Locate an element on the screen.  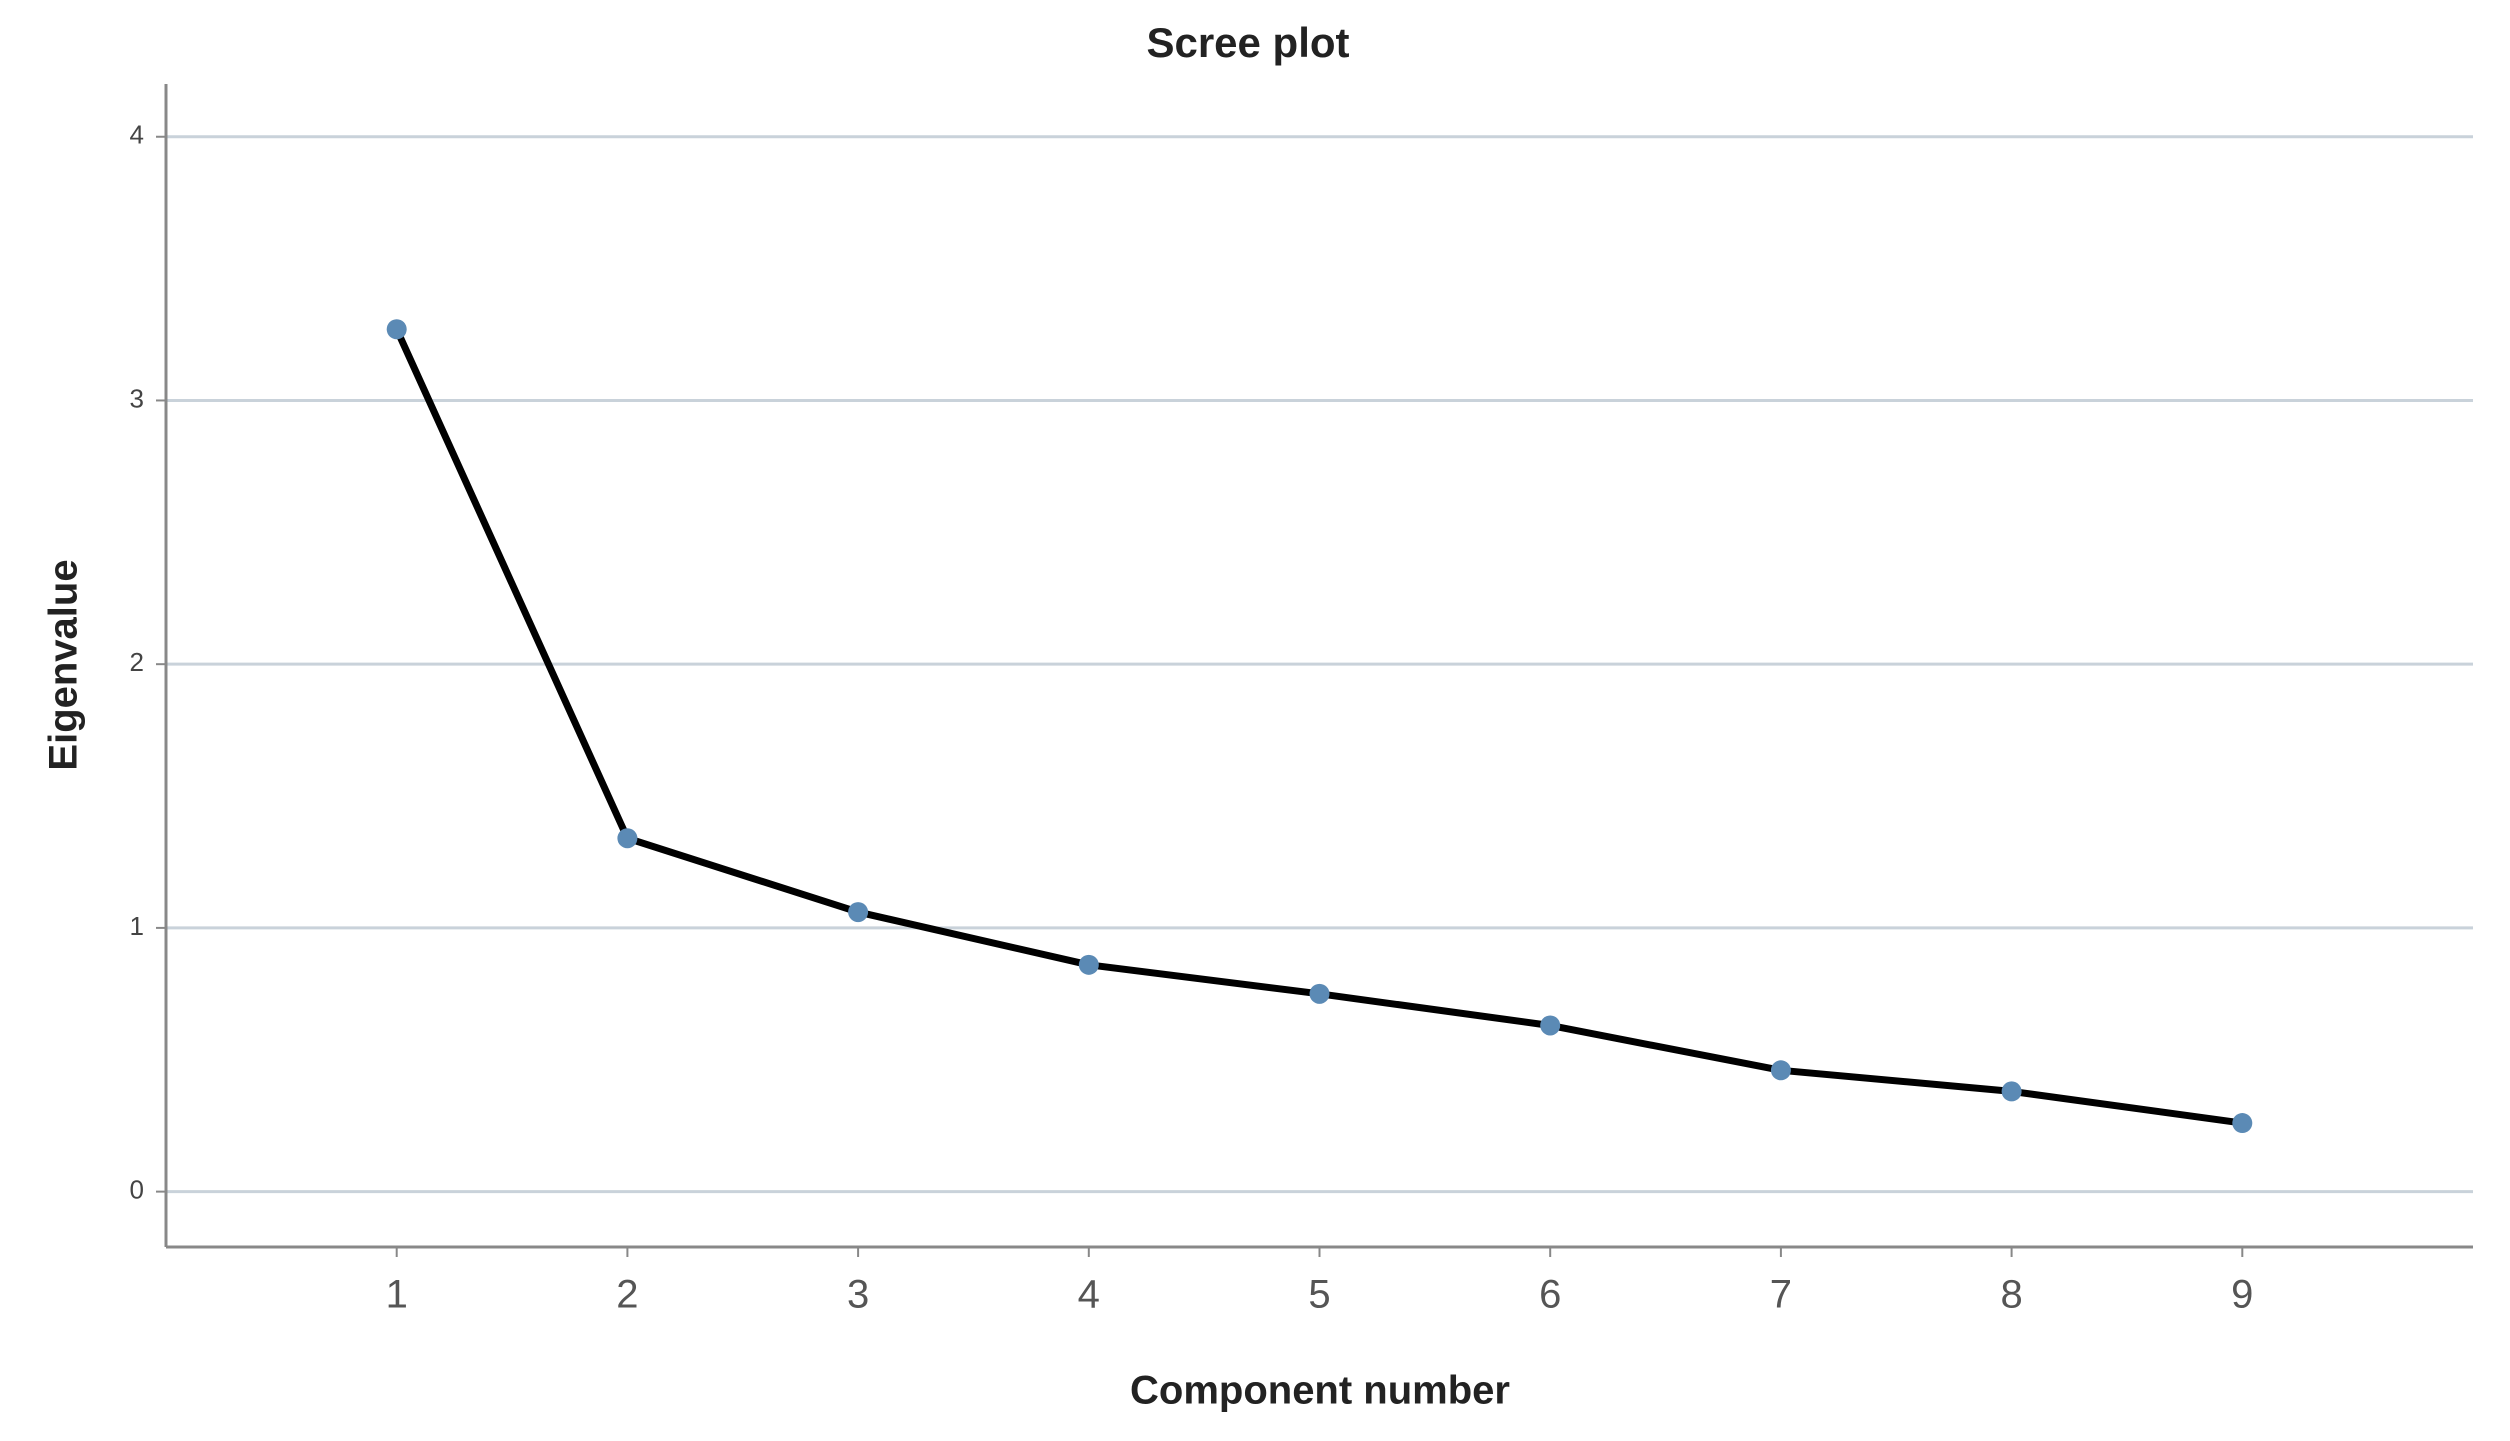
x-tick-label: 5 is located at coordinates (1319, 1295).